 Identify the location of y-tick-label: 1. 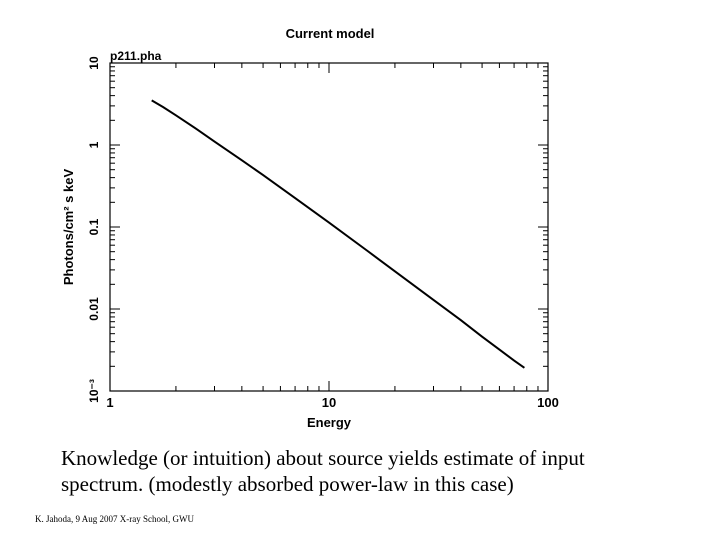
(94, 144).